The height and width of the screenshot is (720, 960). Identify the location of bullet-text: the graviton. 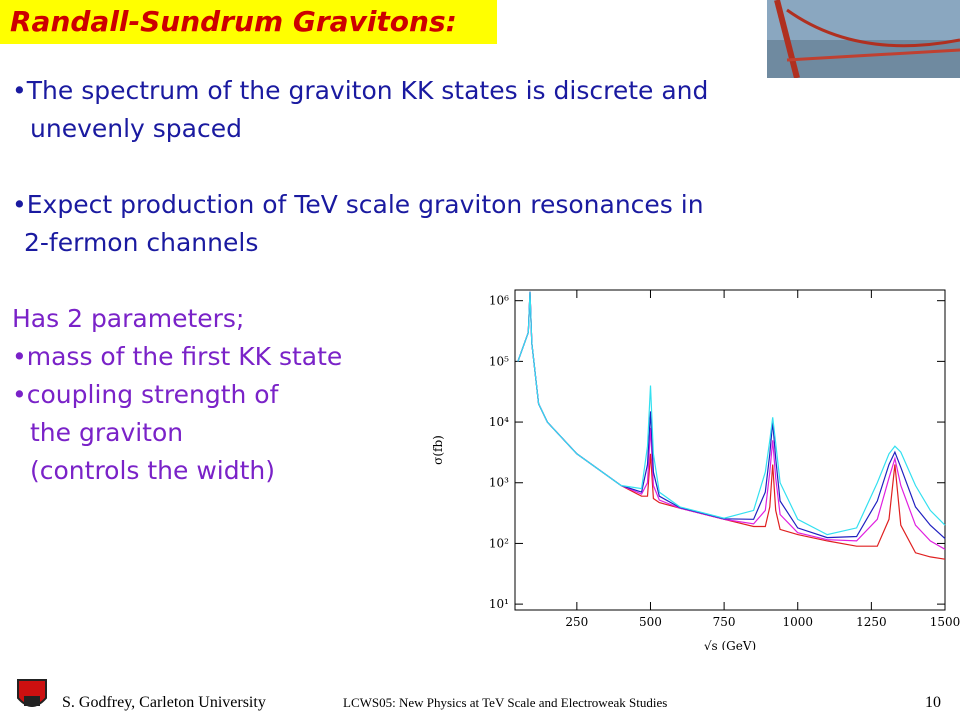
(107, 432).